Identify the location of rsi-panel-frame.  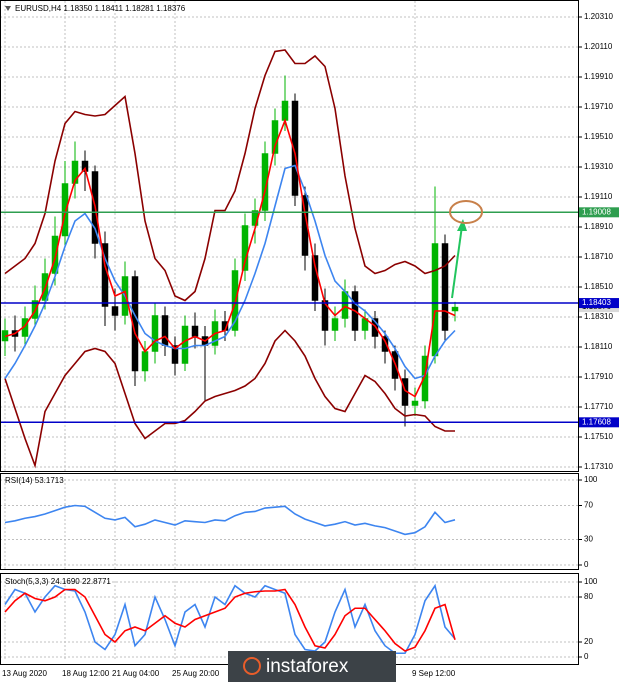
(289, 521).